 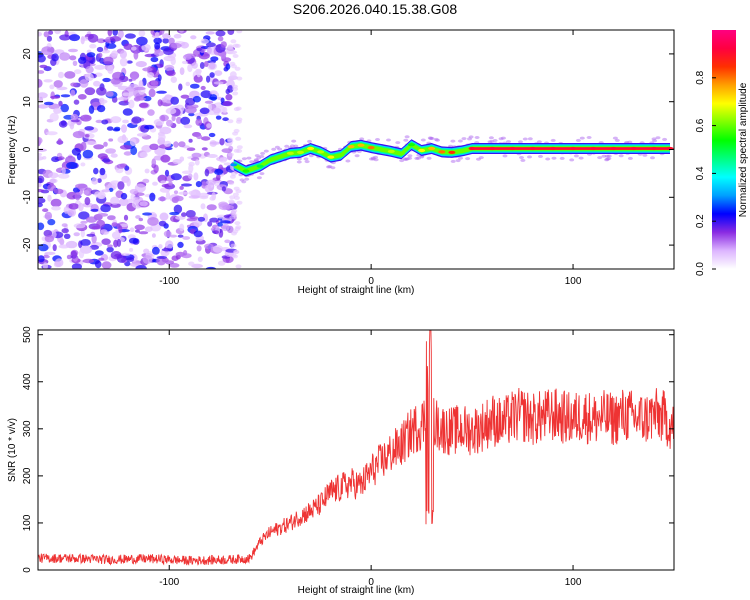 I want to click on snr-y-tick-label: 0, so click(x=27, y=570).